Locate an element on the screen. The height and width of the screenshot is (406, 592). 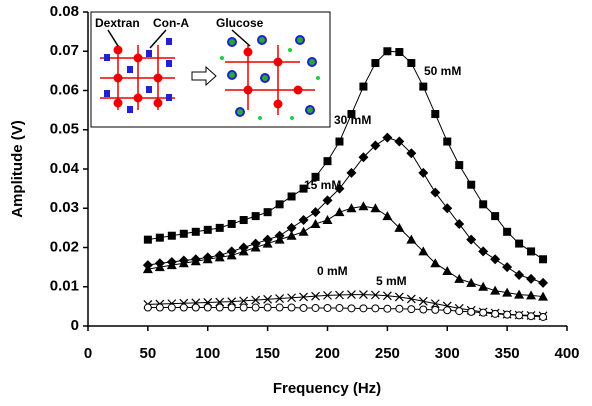
bound-glucose is located at coordinates (272, 76).